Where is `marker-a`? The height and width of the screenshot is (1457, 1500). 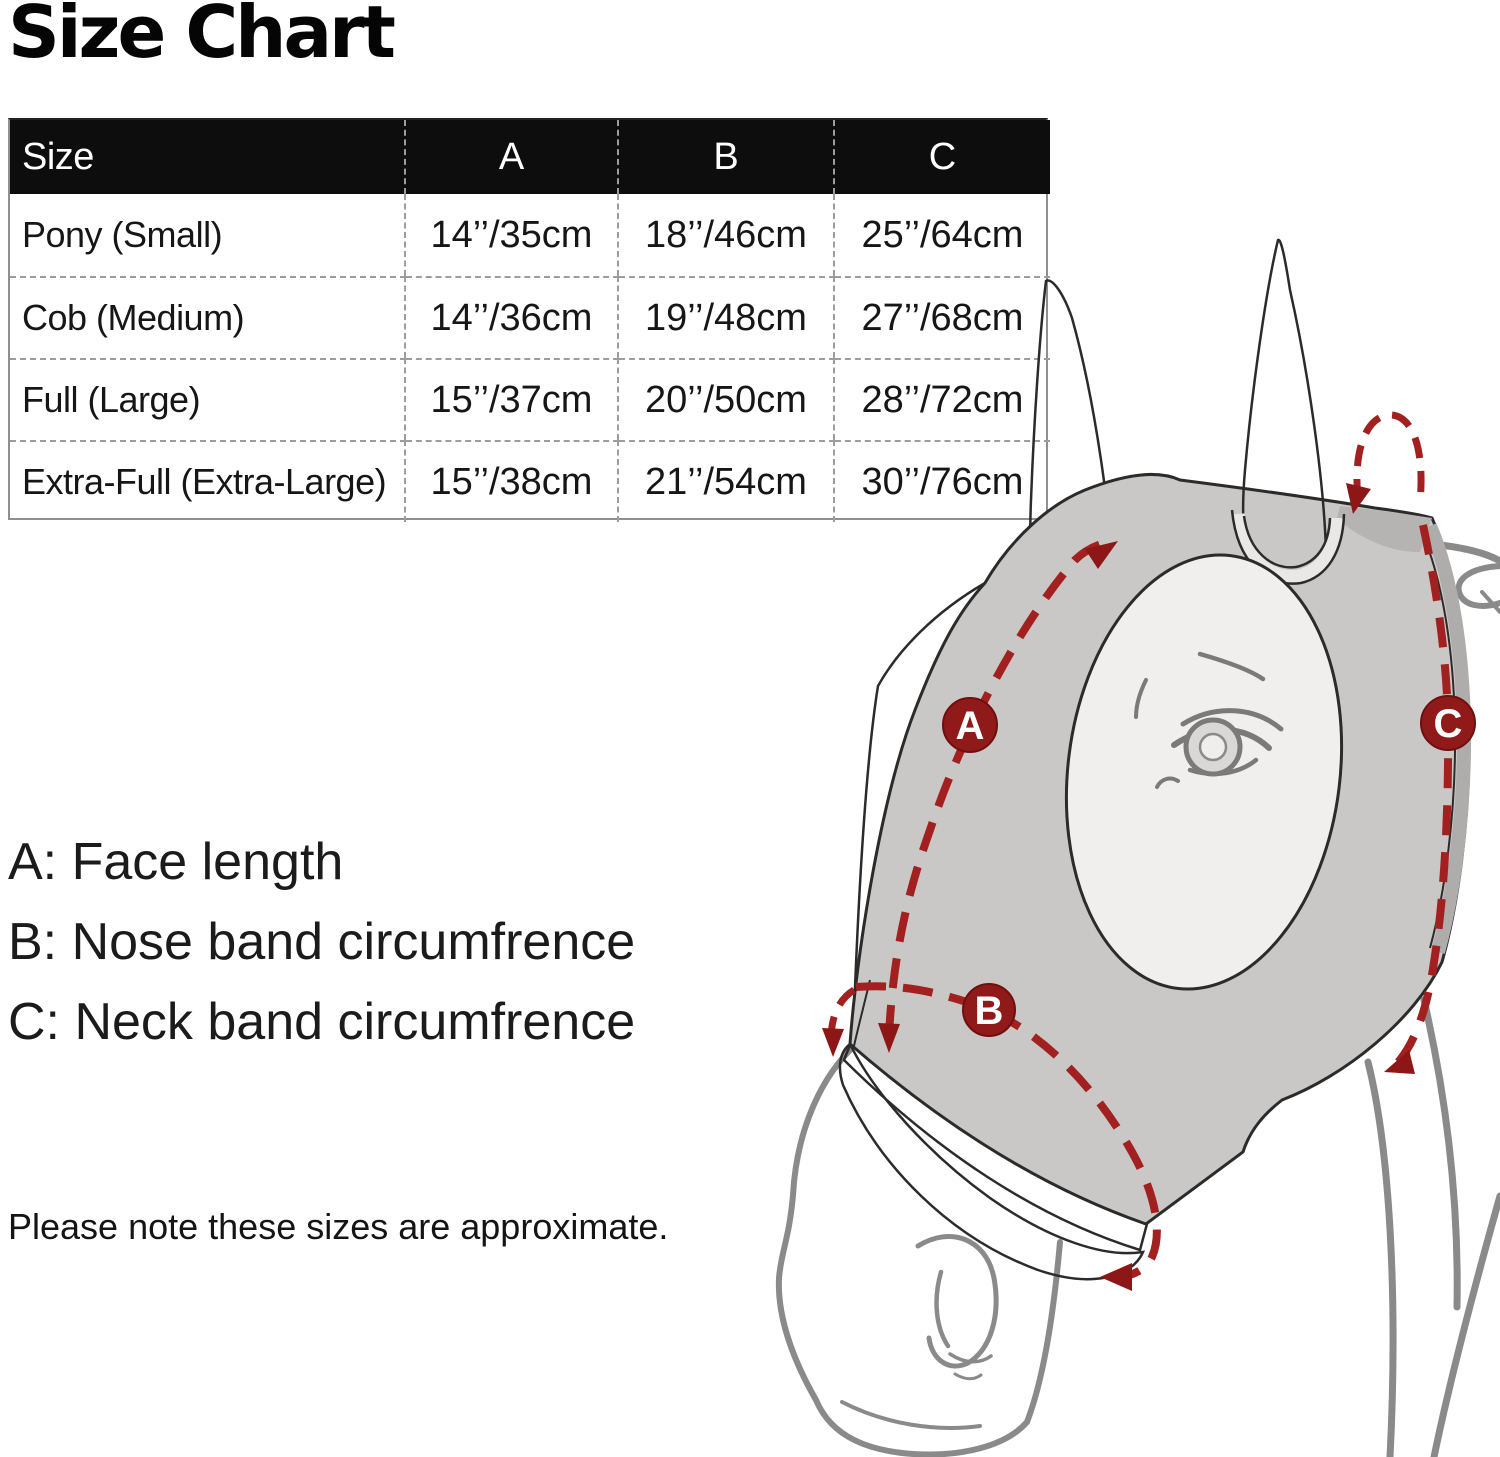
marker-a is located at coordinates (970, 725).